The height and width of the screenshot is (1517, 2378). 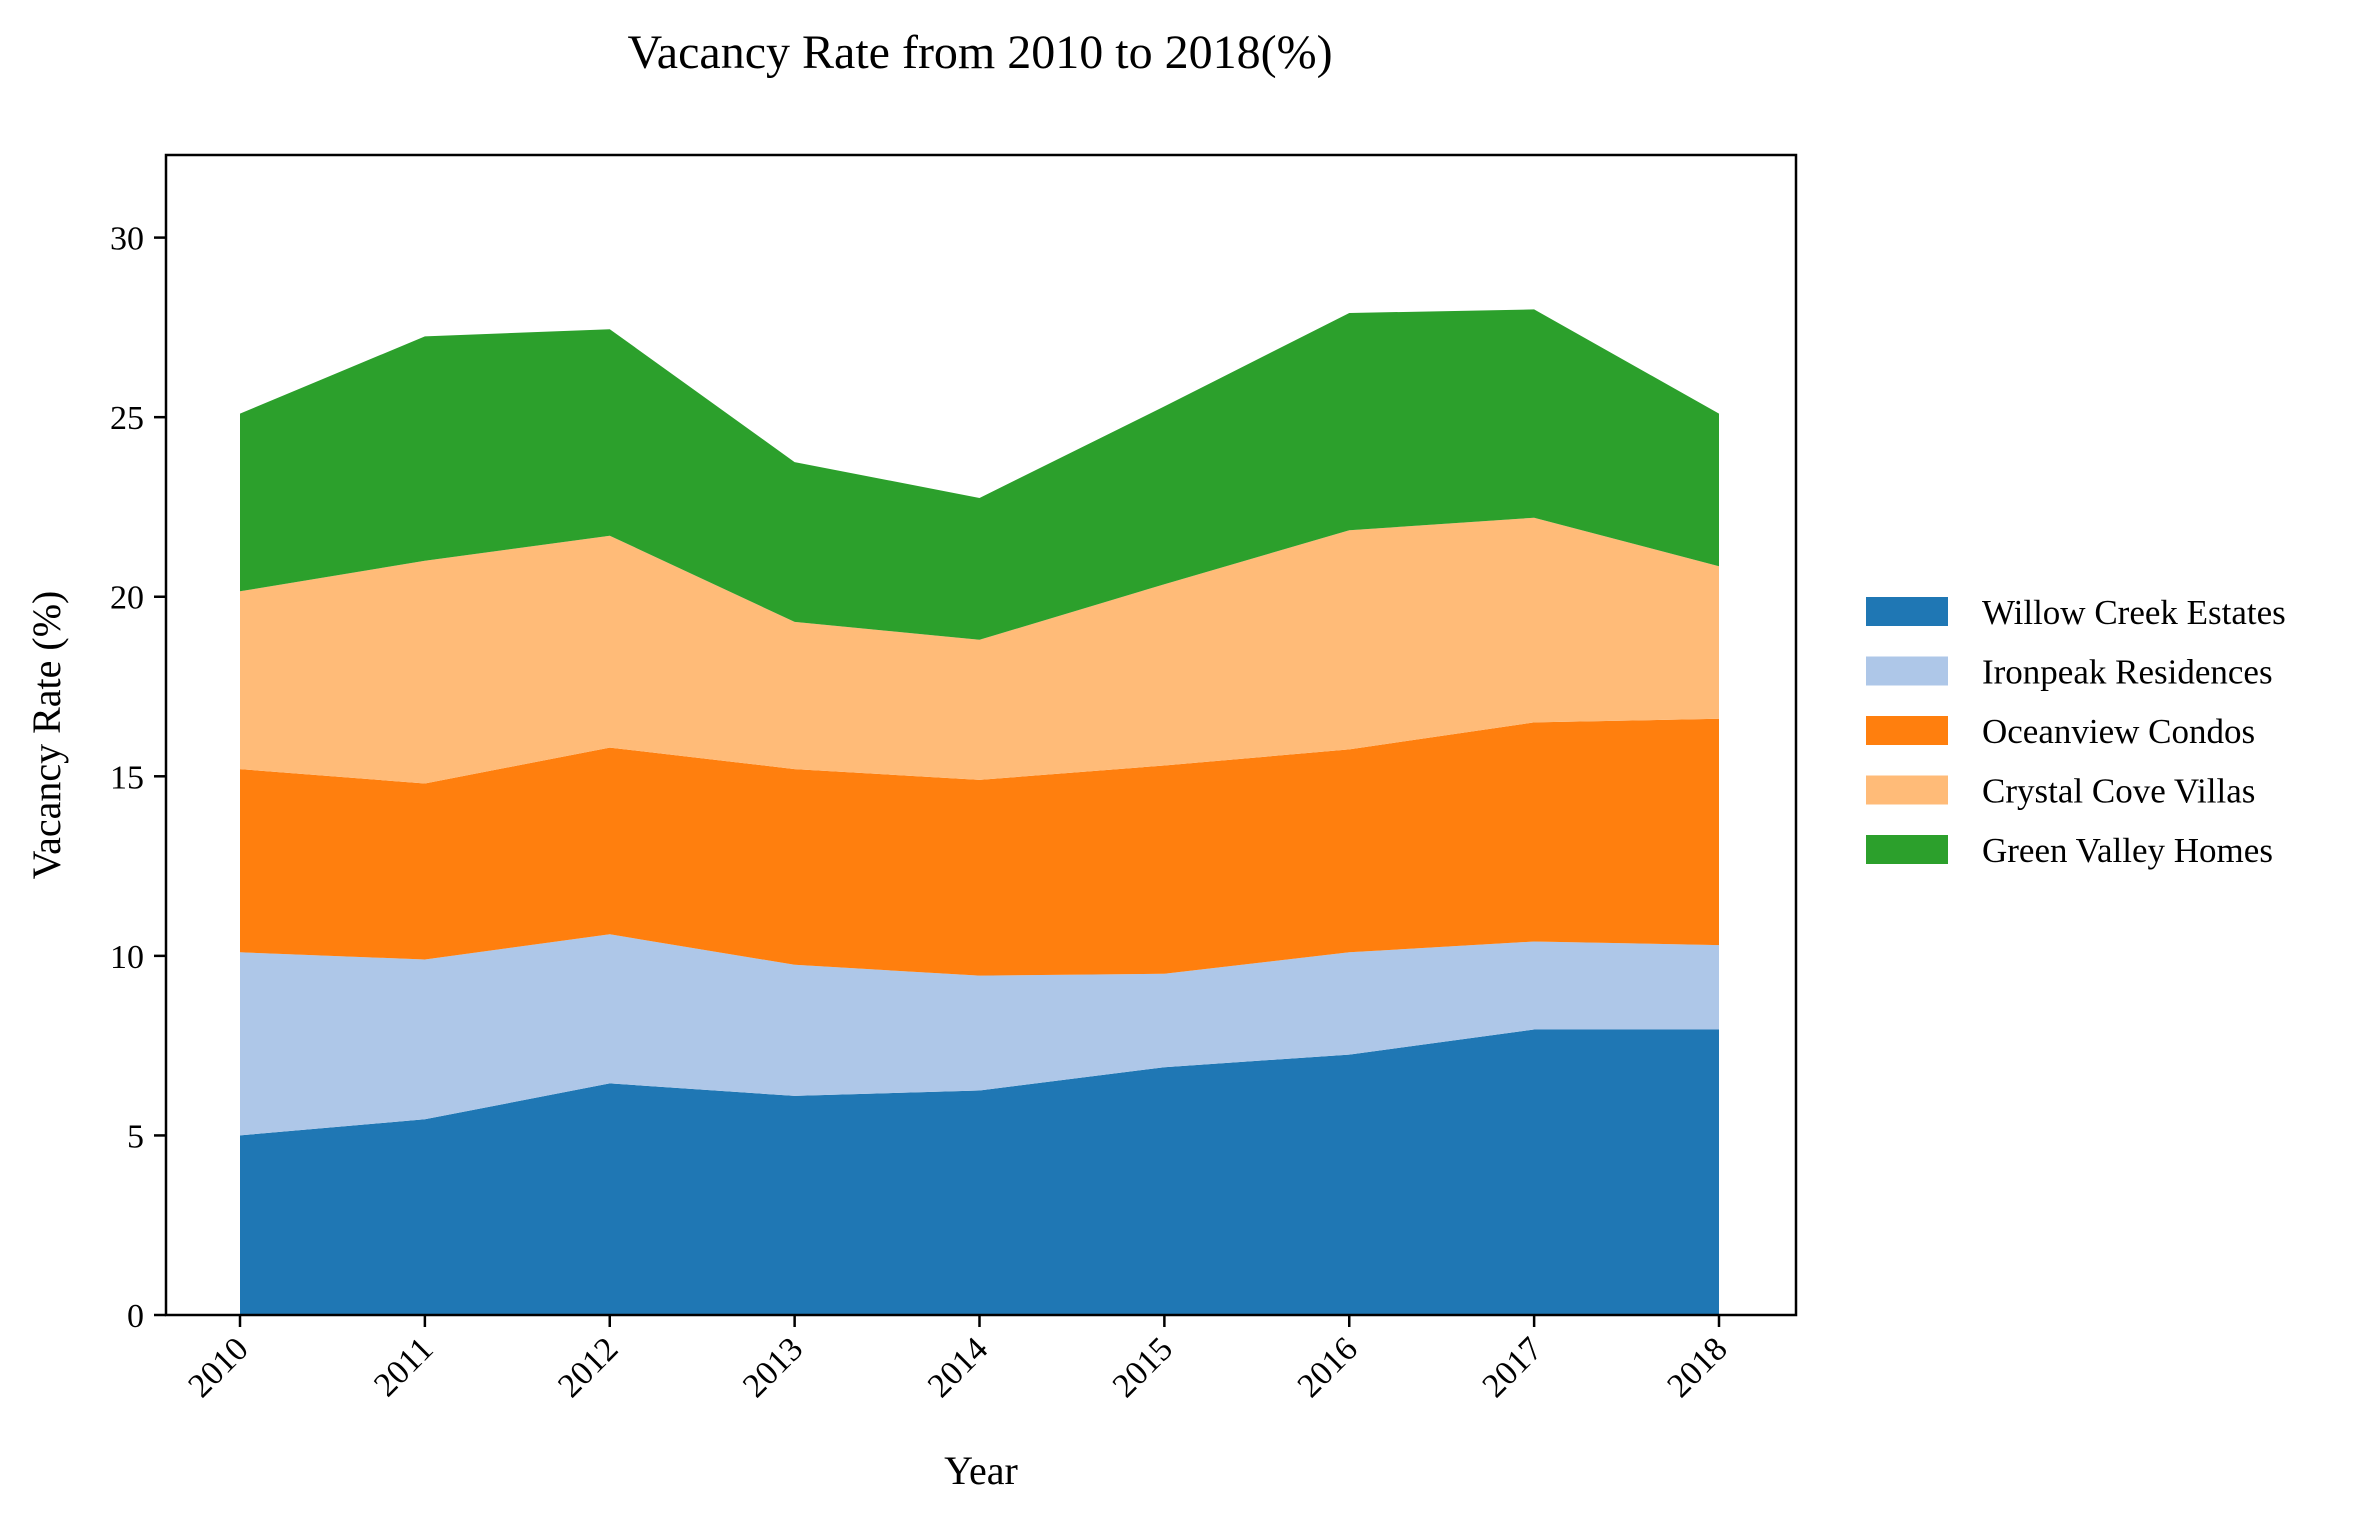 I want to click on x-tick-label-4: 2014, so click(x=958, y=1367).